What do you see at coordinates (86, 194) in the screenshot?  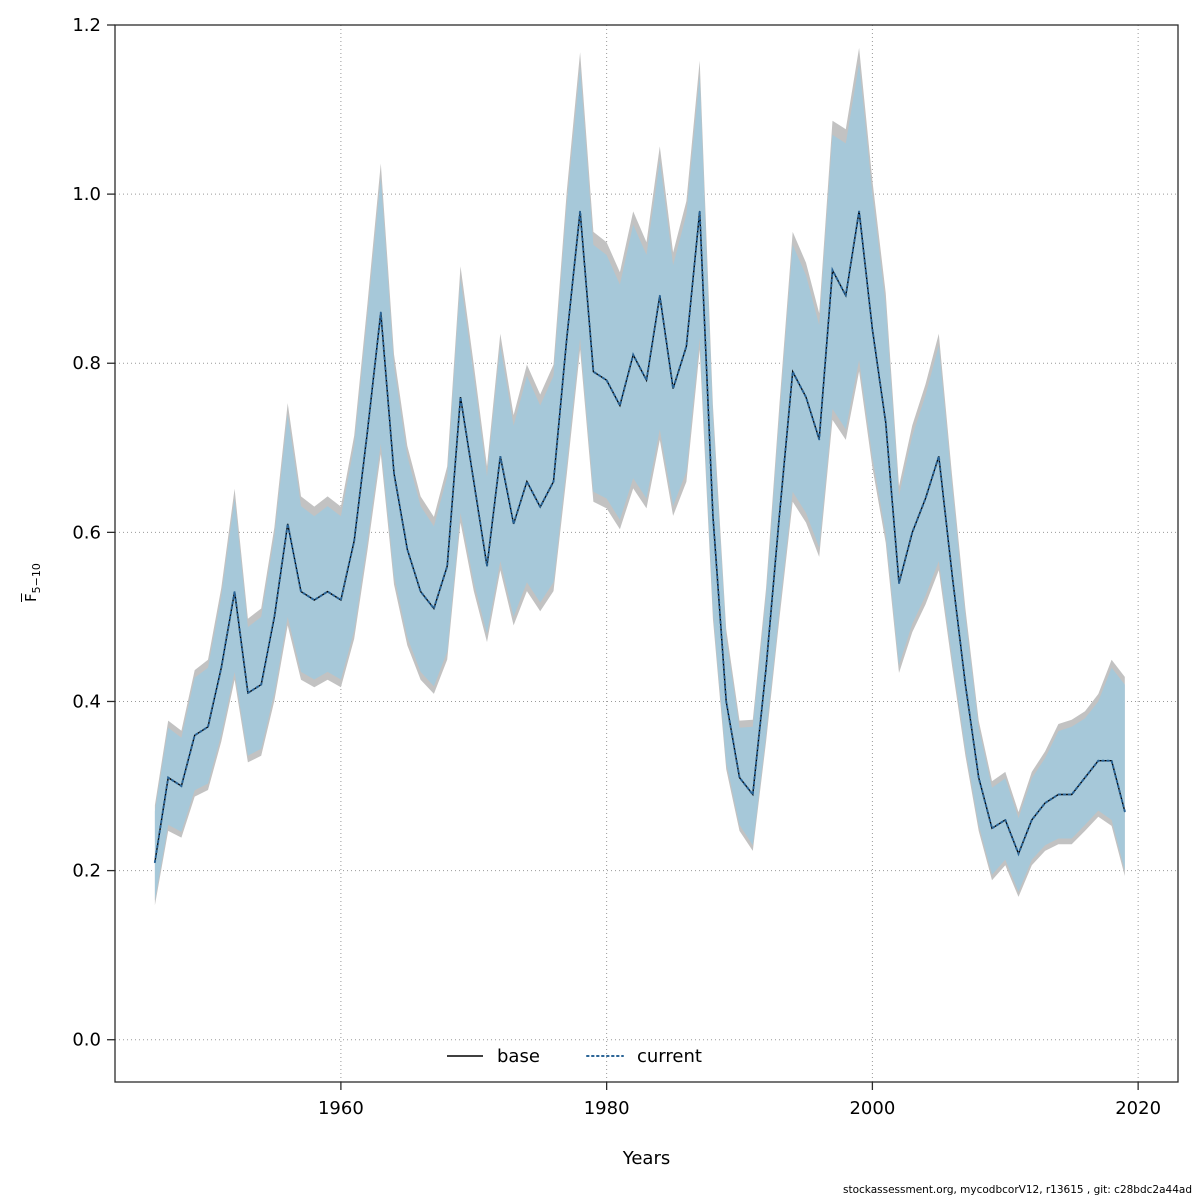 I see `y-tick-label: 1.0` at bounding box center [86, 194].